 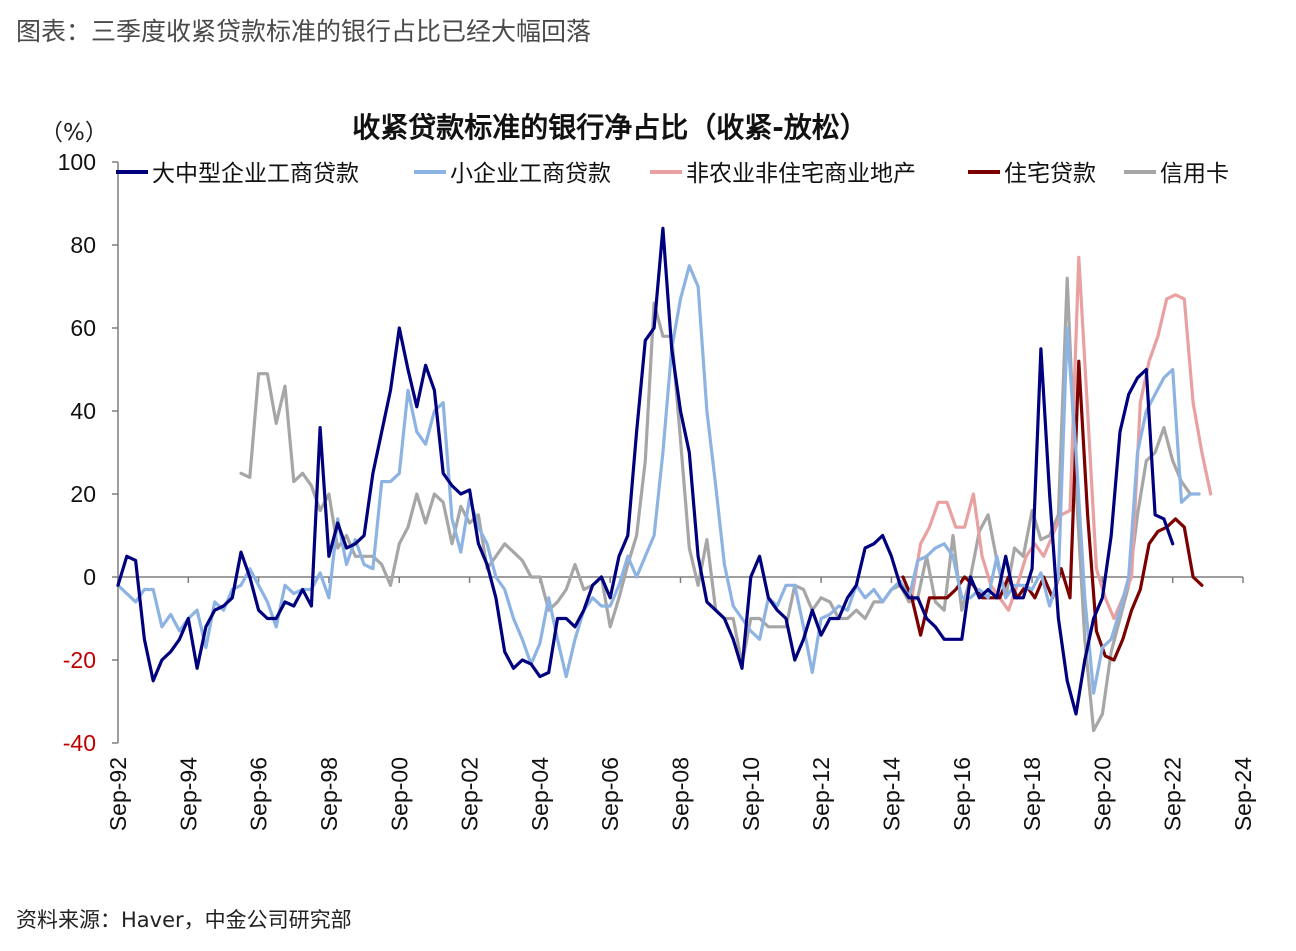 What do you see at coordinates (89, 577) in the screenshot?
I see `y-tick-label: 0` at bounding box center [89, 577].